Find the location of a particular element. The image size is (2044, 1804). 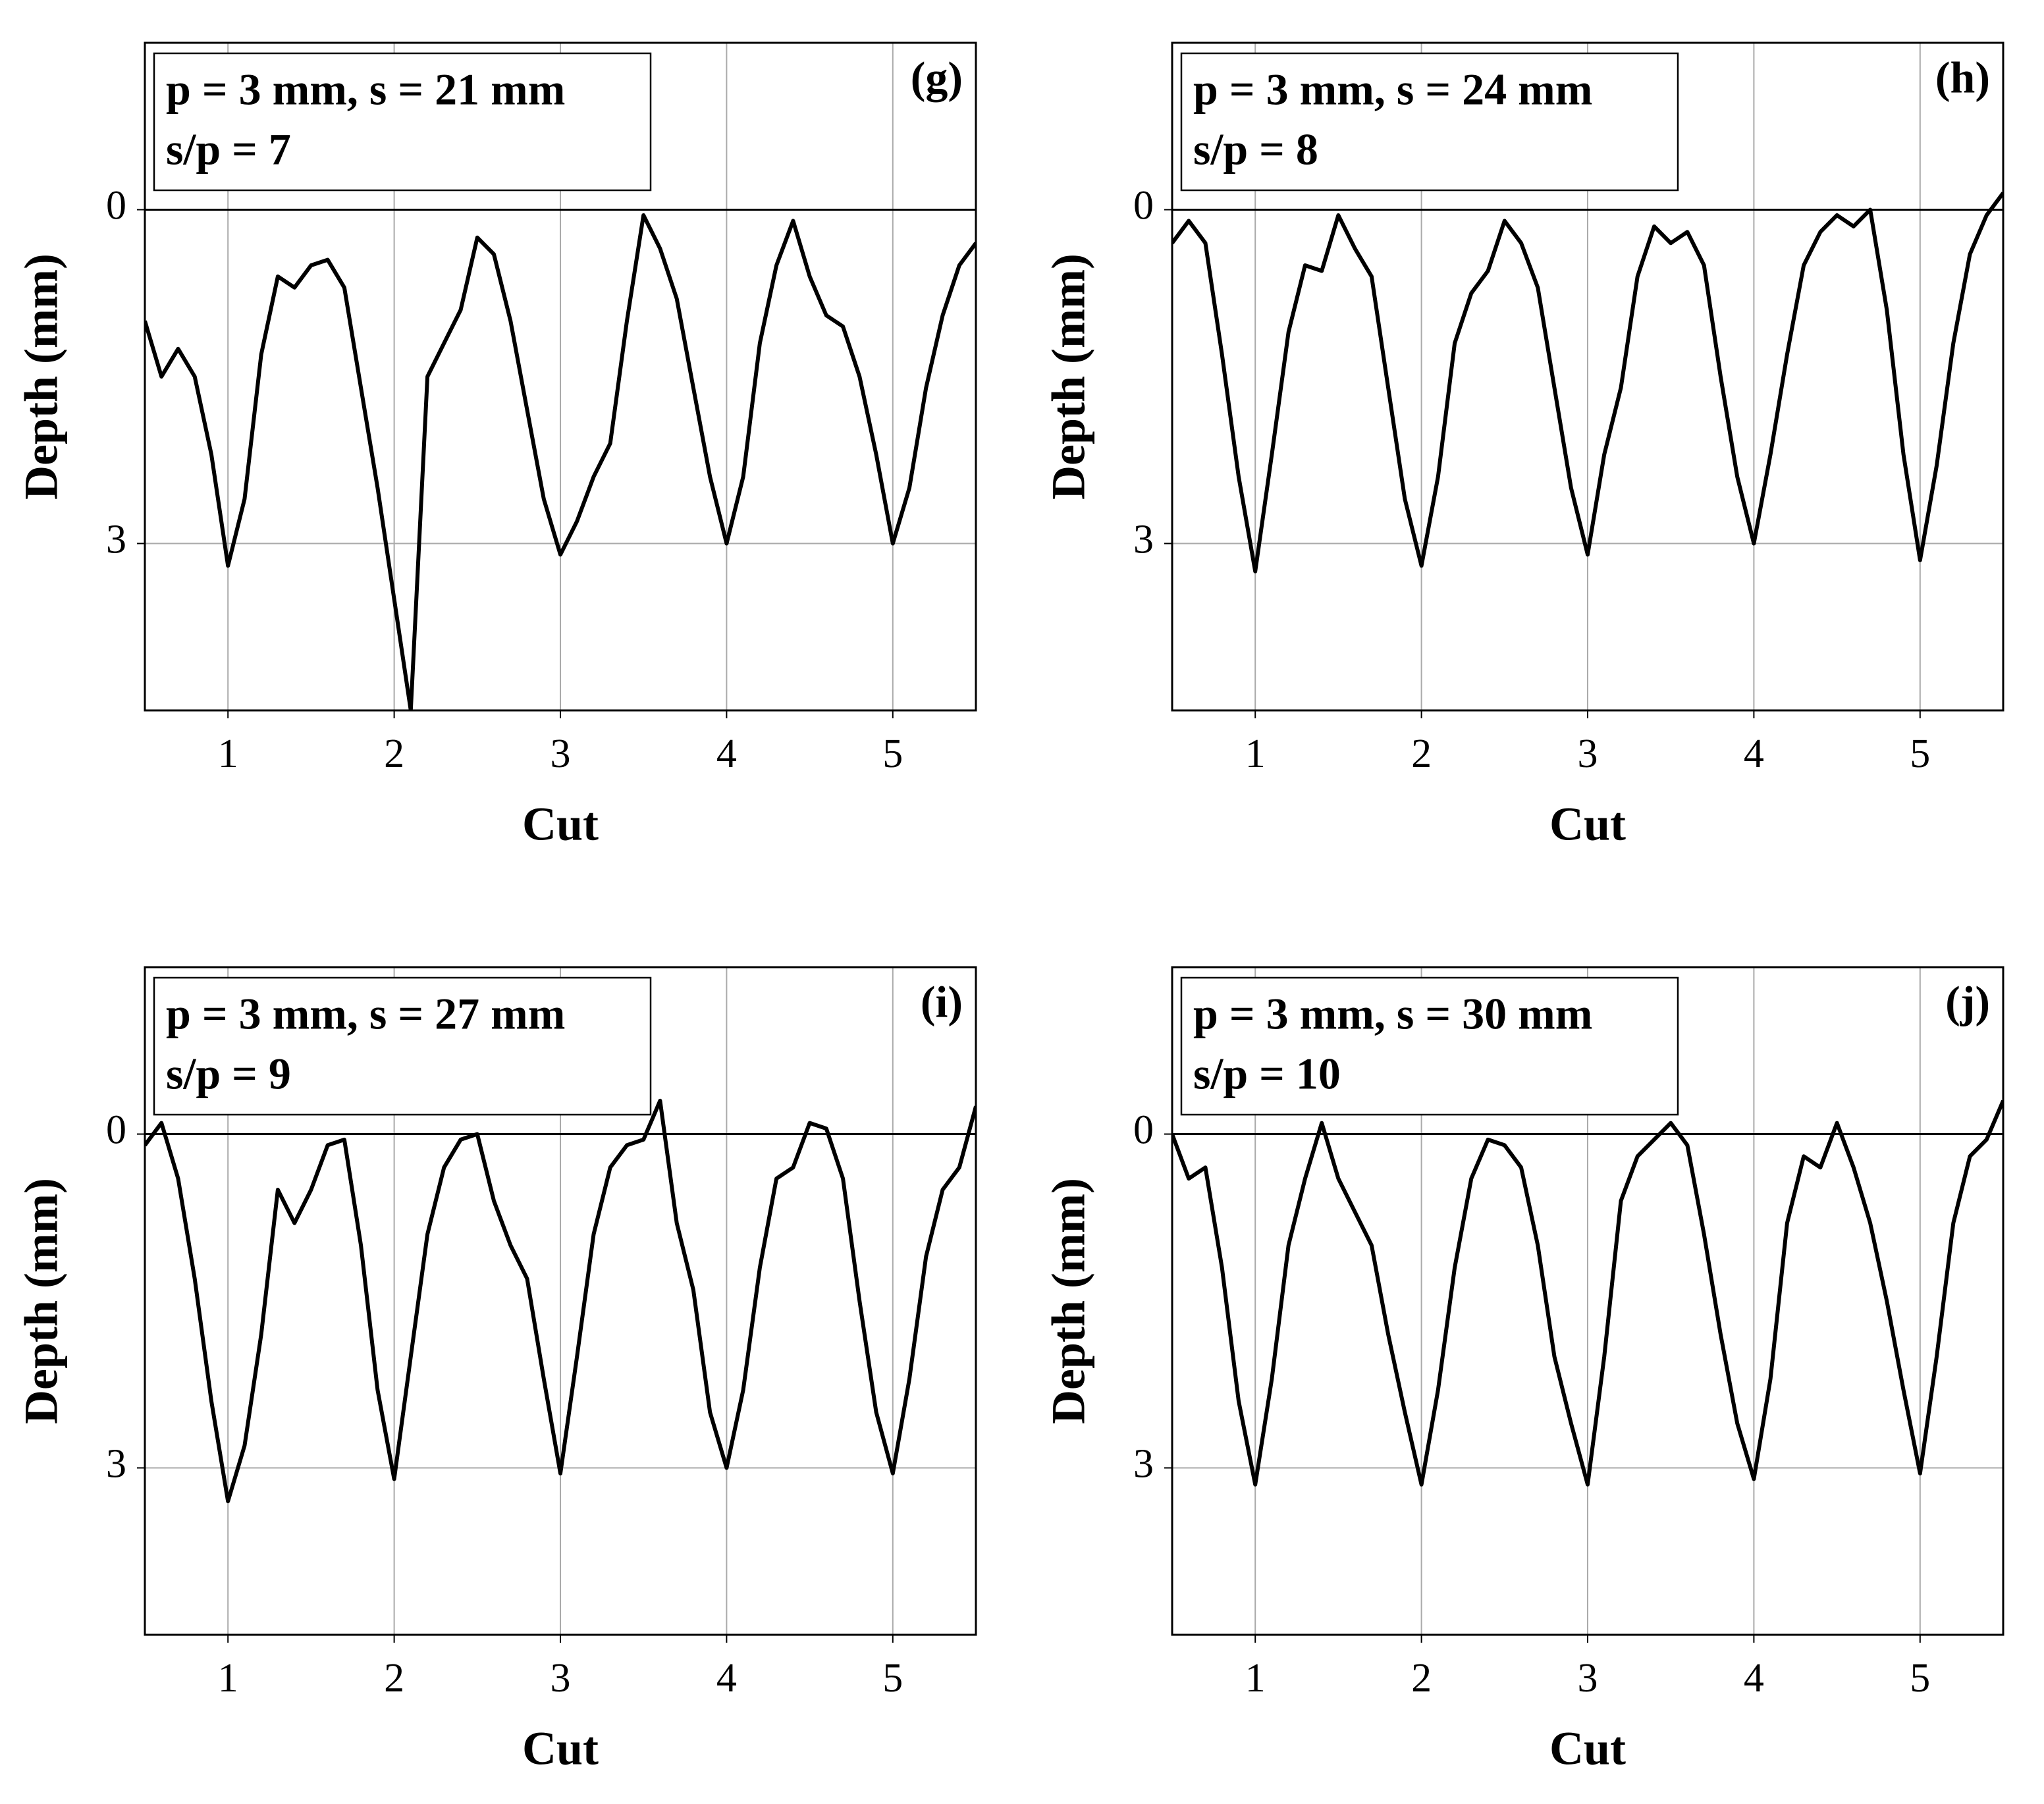

annotation: p = 3 mm, s = 24 mm is located at coordinates (1392, 90).